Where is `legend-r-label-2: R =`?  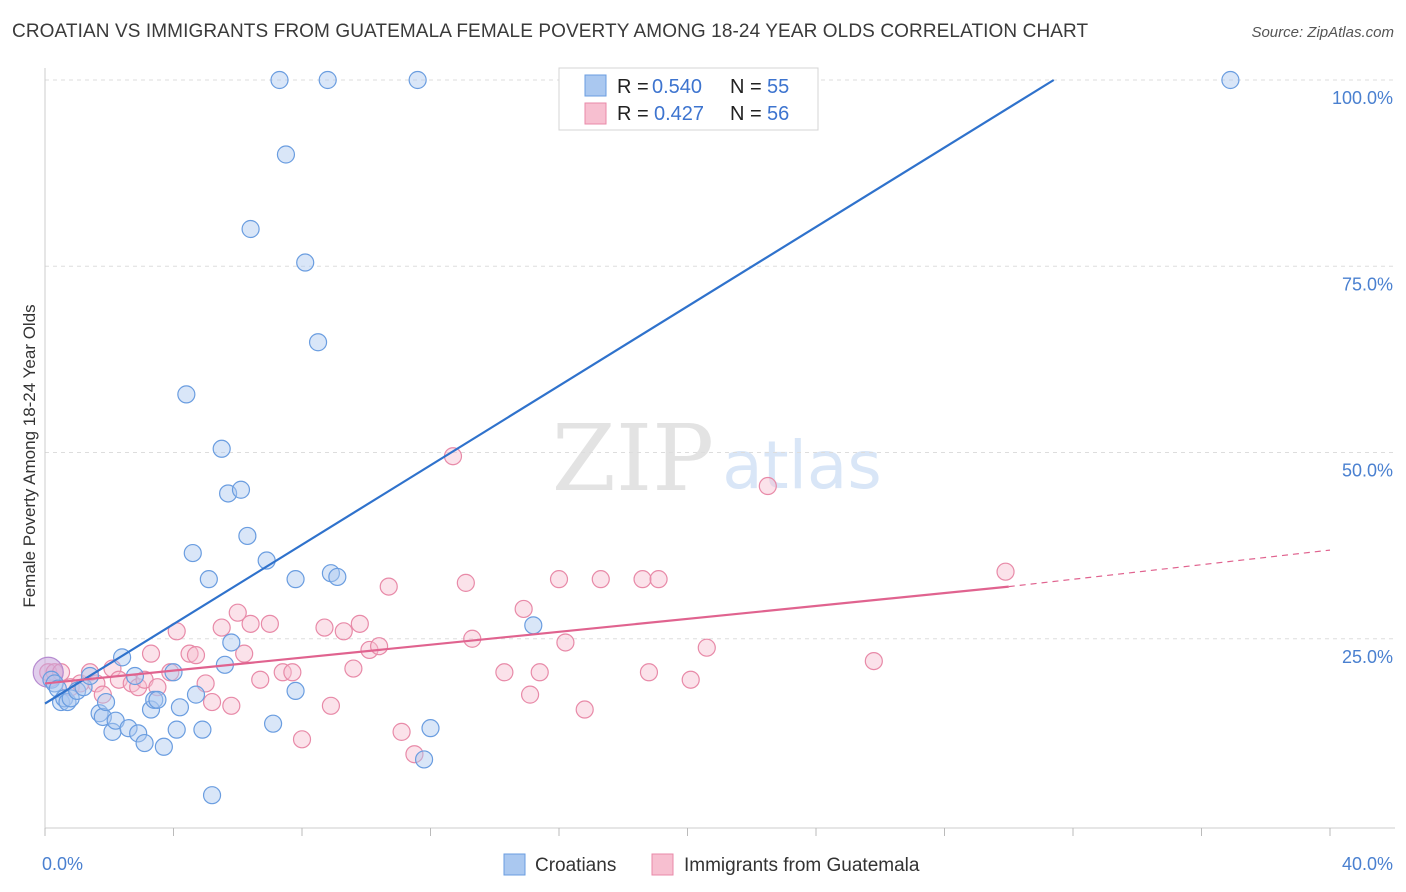 legend-r-label-2: R = is located at coordinates (633, 114).